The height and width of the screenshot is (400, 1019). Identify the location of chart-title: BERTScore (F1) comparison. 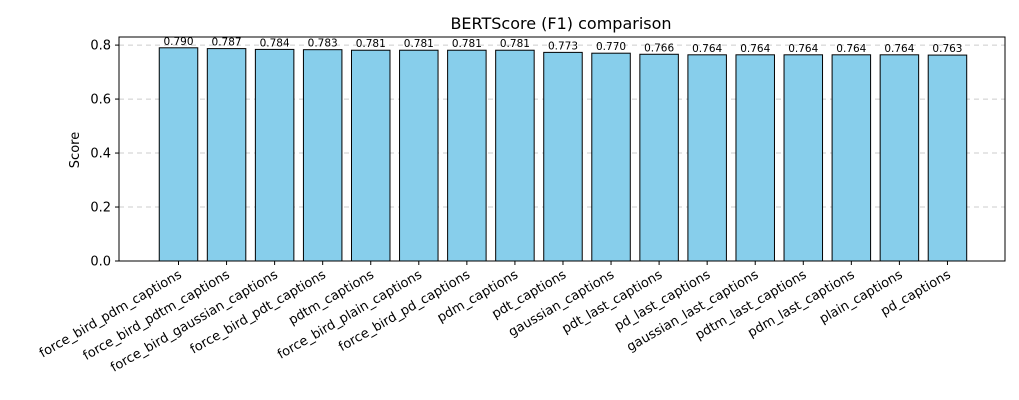
(560, 23).